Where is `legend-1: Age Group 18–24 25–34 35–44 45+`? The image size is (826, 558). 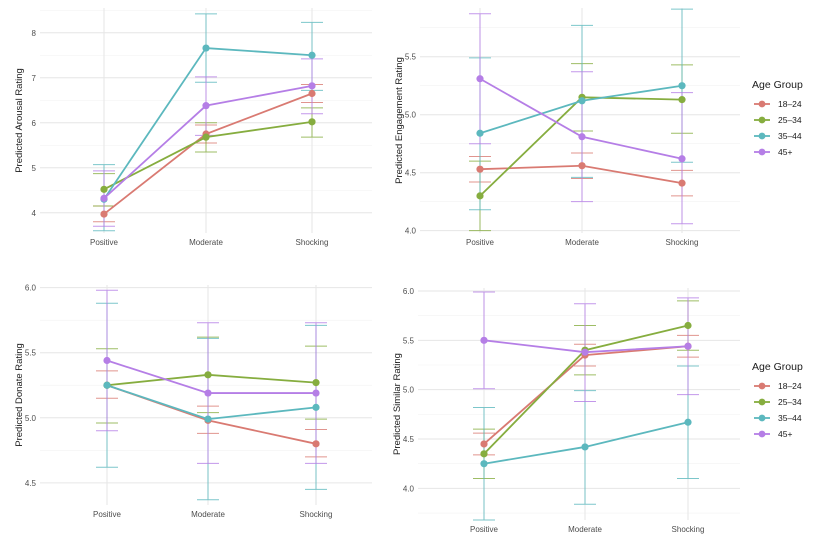
legend-1: Age Group 18–24 25–34 35–44 45+ is located at coordinates (777, 118).